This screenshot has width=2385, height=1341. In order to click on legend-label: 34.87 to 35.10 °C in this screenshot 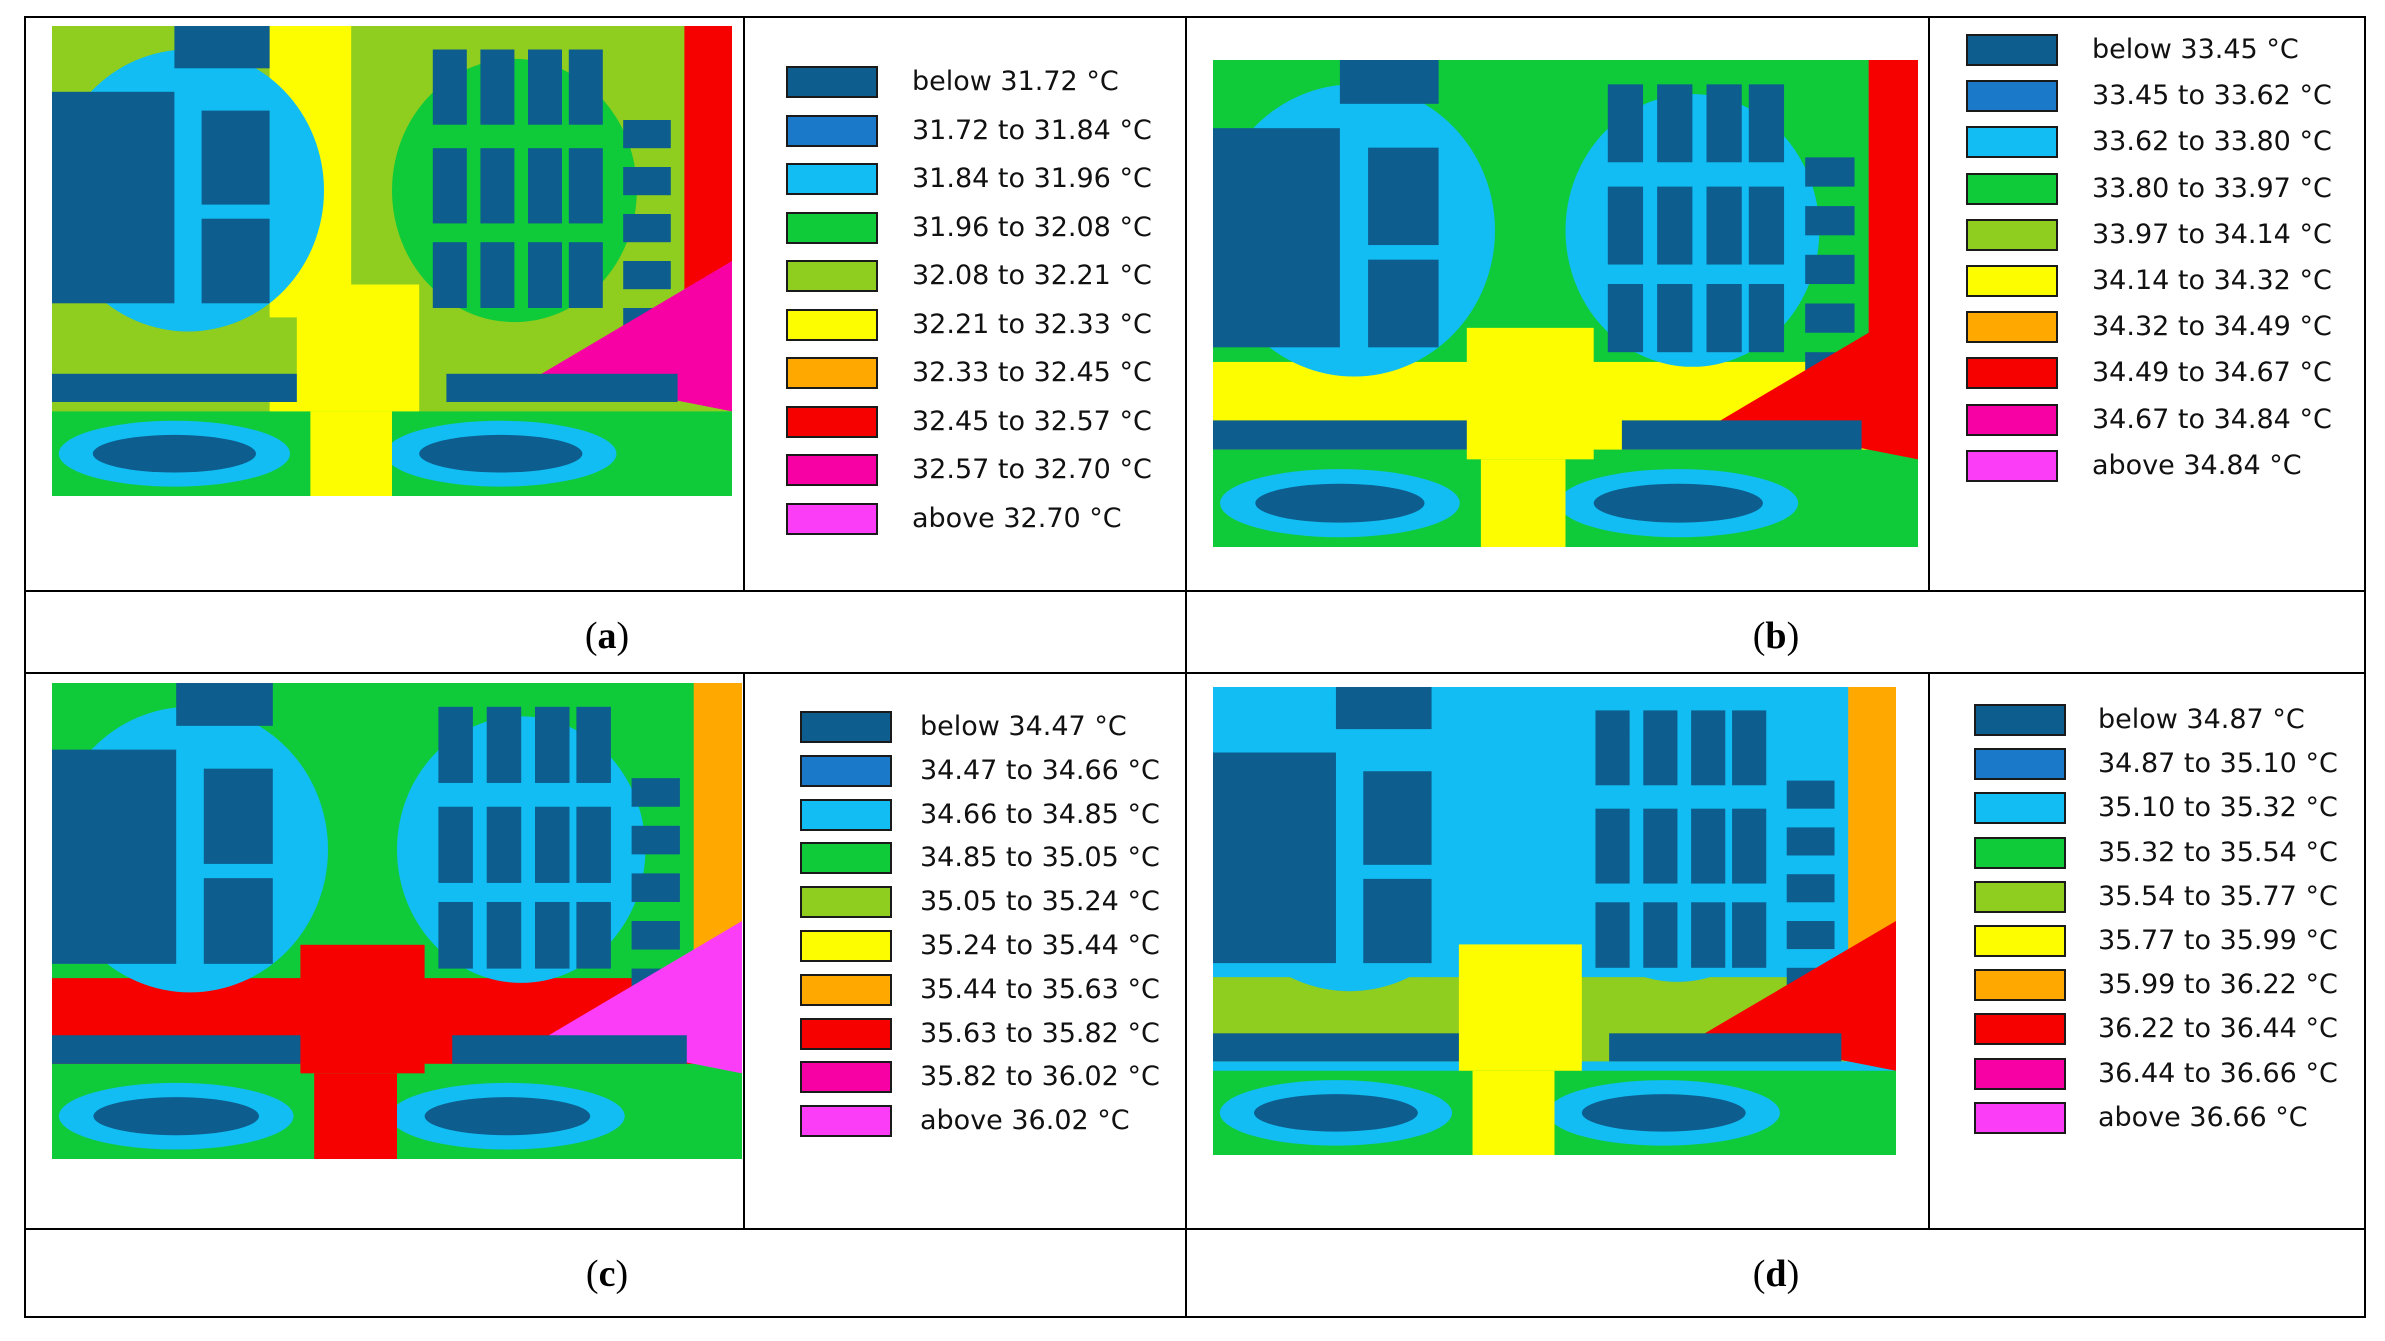, I will do `click(2218, 764)`.